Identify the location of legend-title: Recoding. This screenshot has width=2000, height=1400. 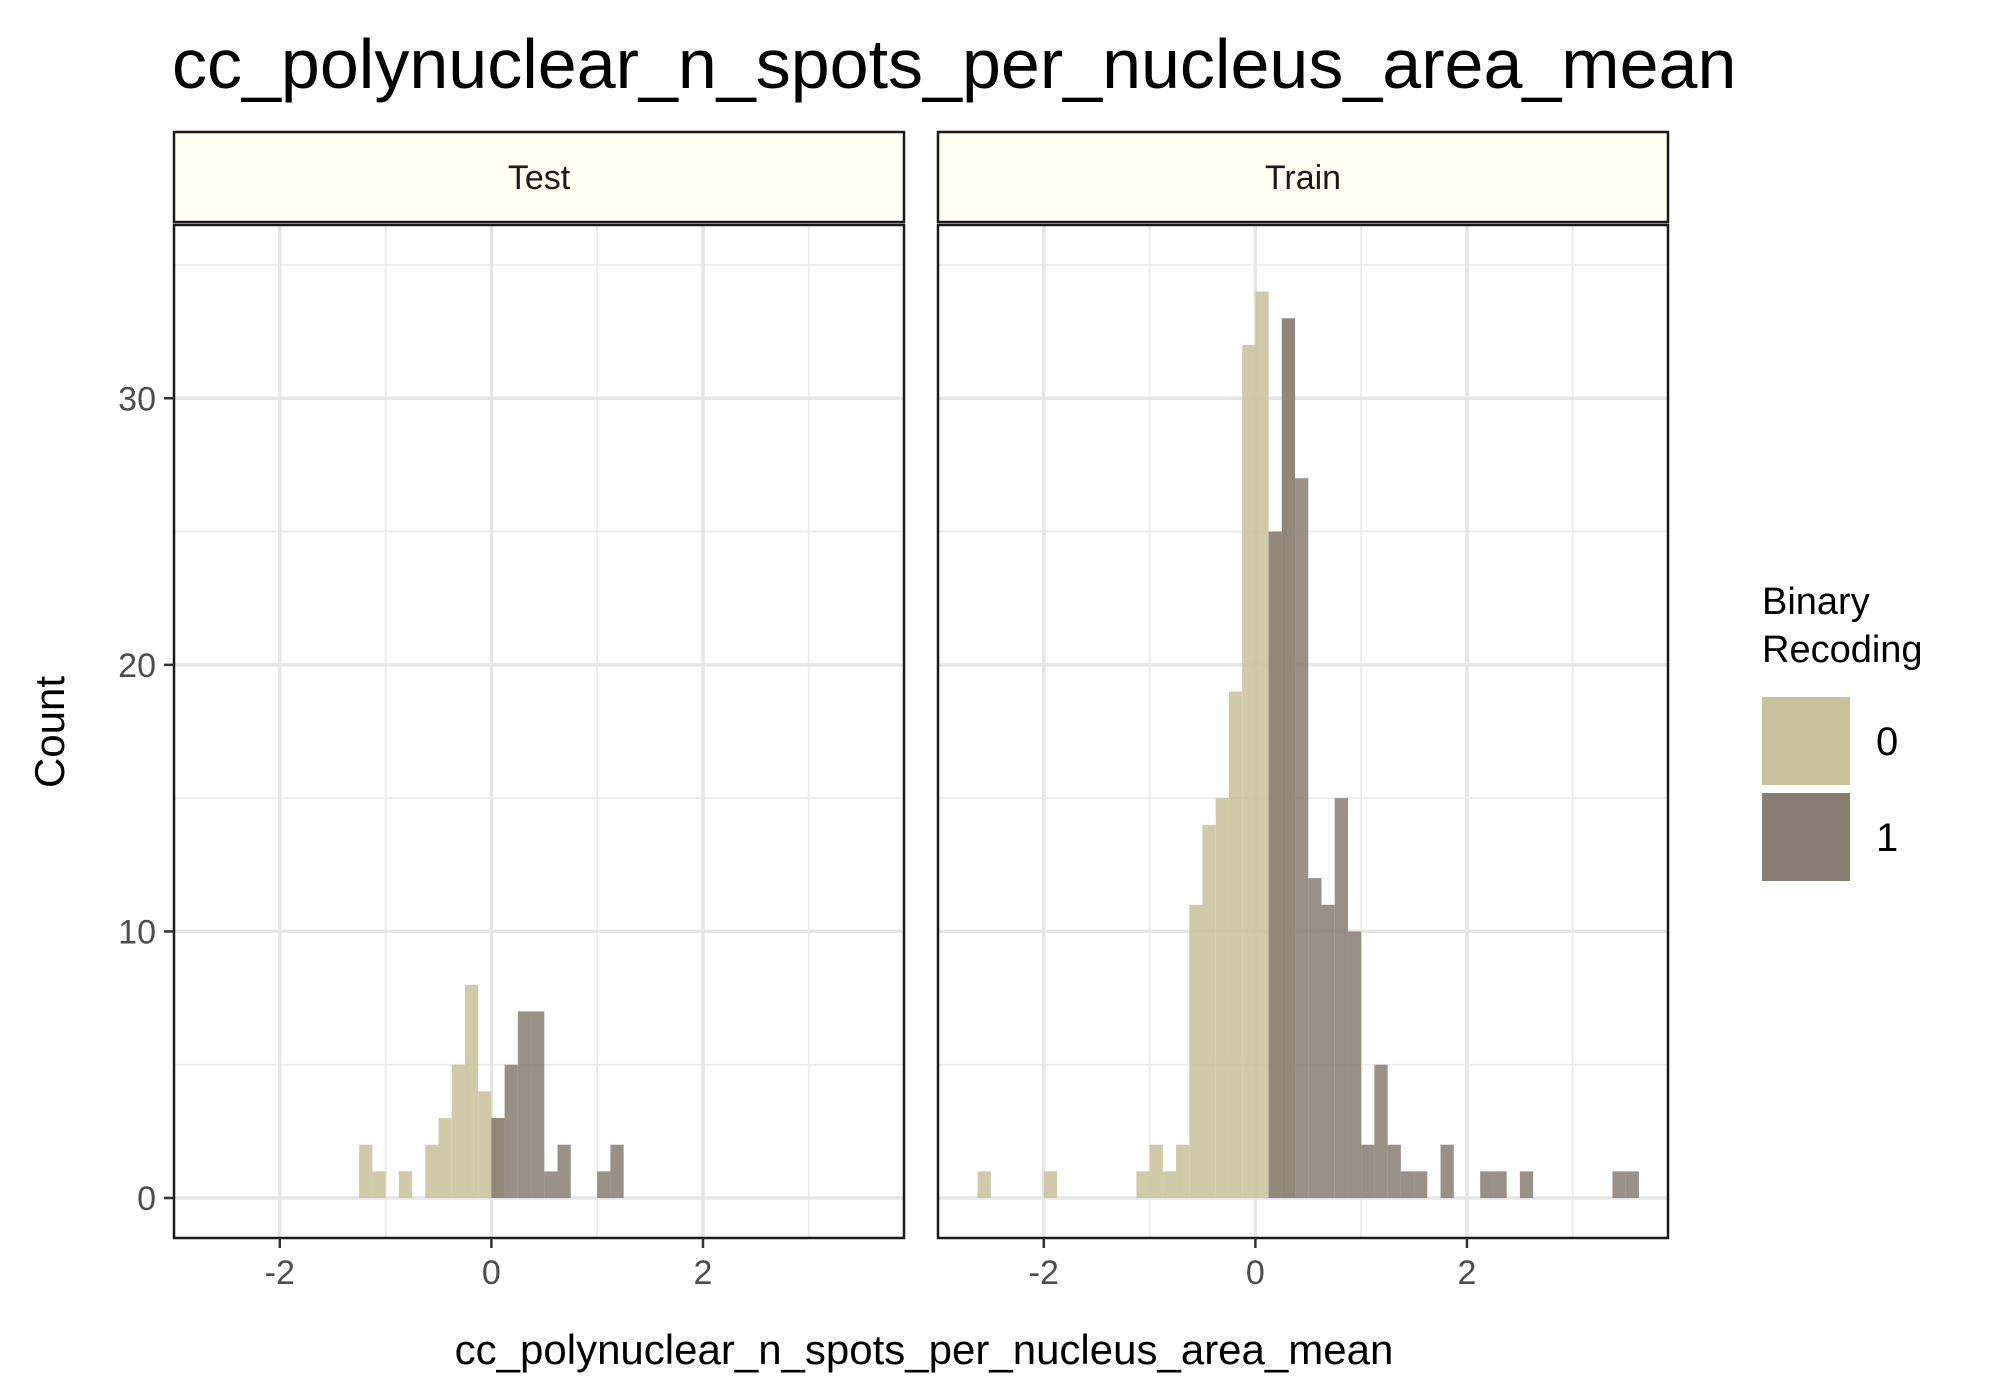
(1842, 650).